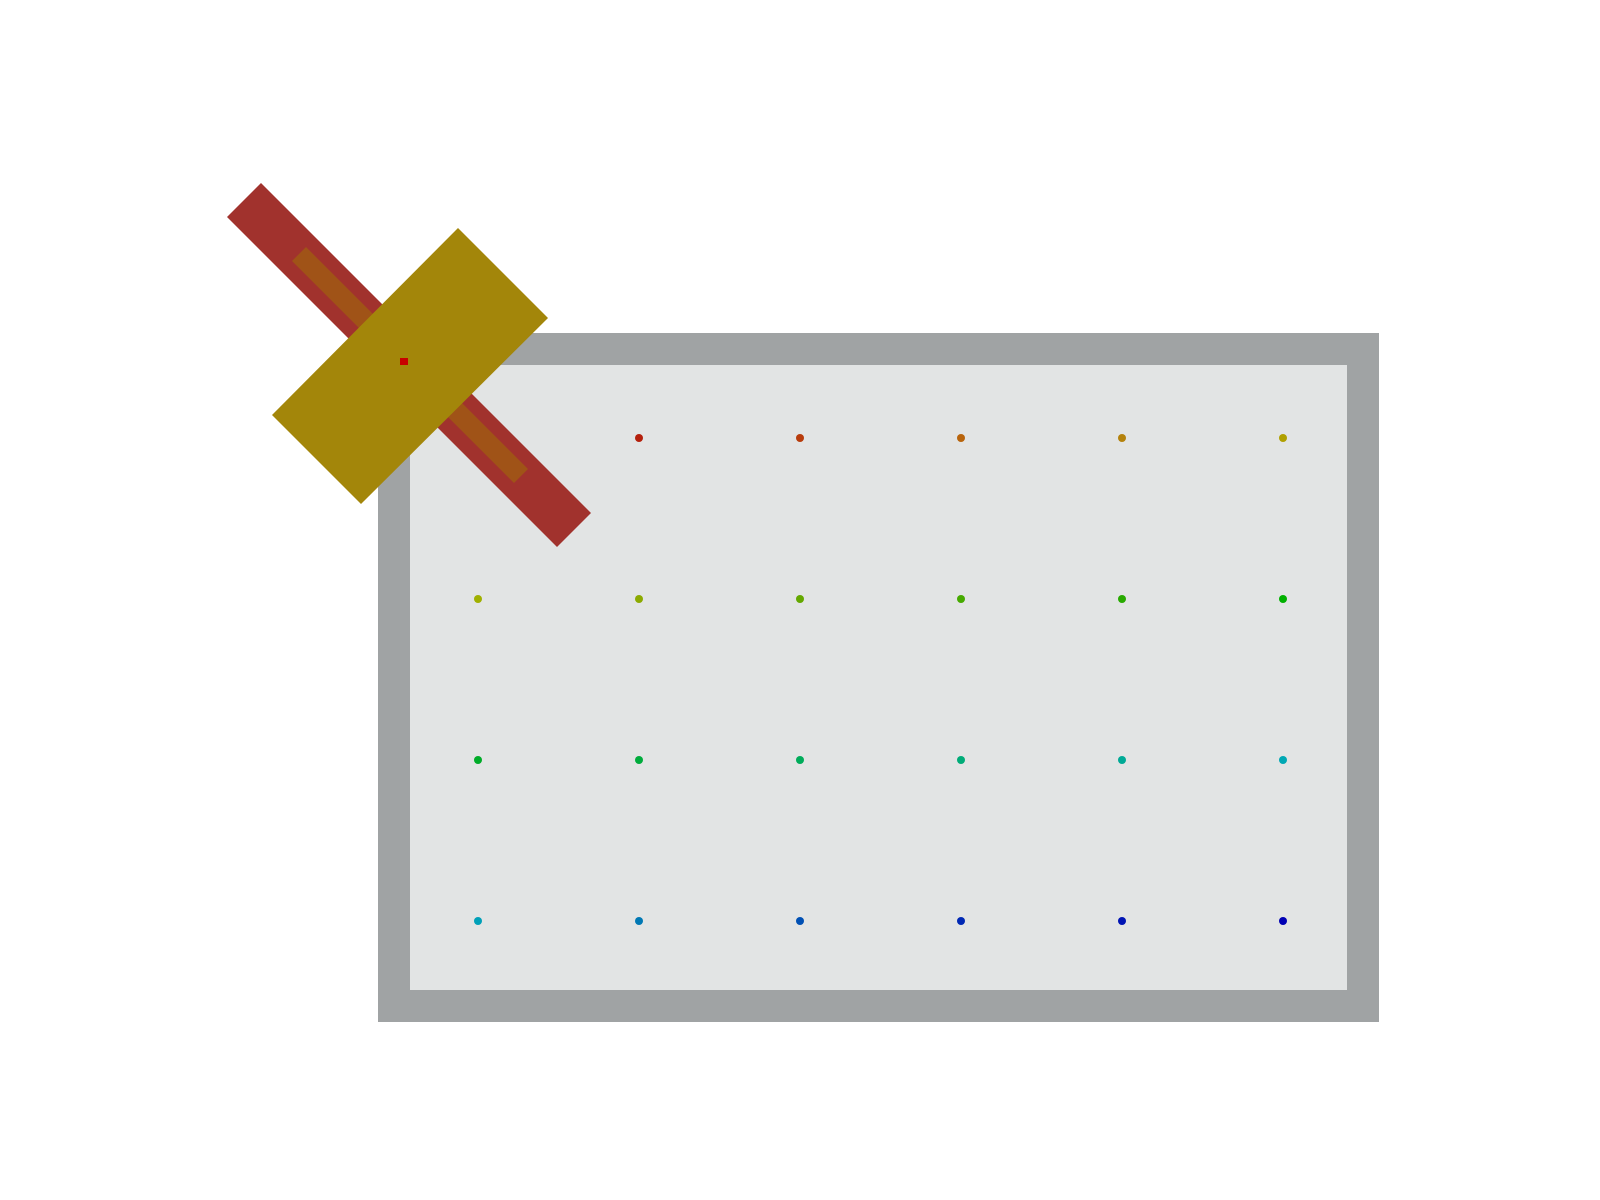 The height and width of the screenshot is (1200, 1600). I want to click on gripper, so click(409, 365).